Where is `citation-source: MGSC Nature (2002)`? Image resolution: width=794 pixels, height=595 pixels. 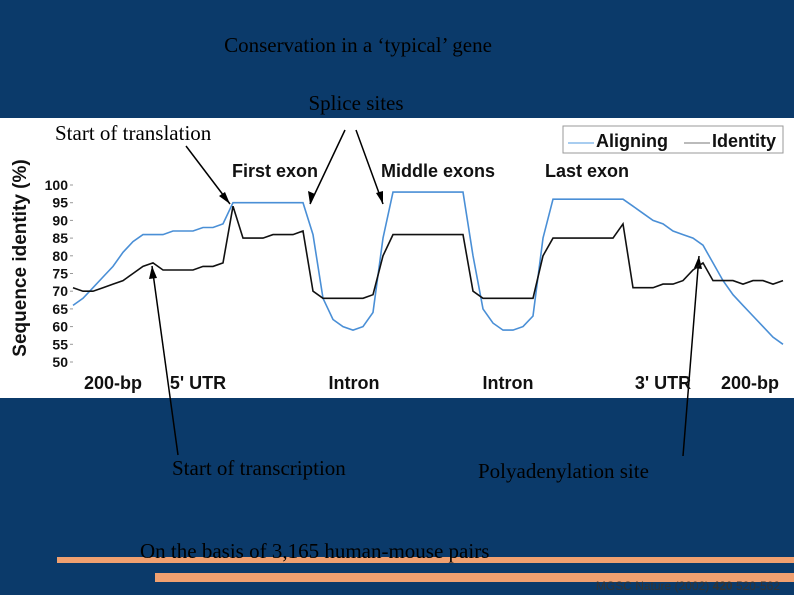 citation-source: MGSC Nature (2002) is located at coordinates (652, 586).